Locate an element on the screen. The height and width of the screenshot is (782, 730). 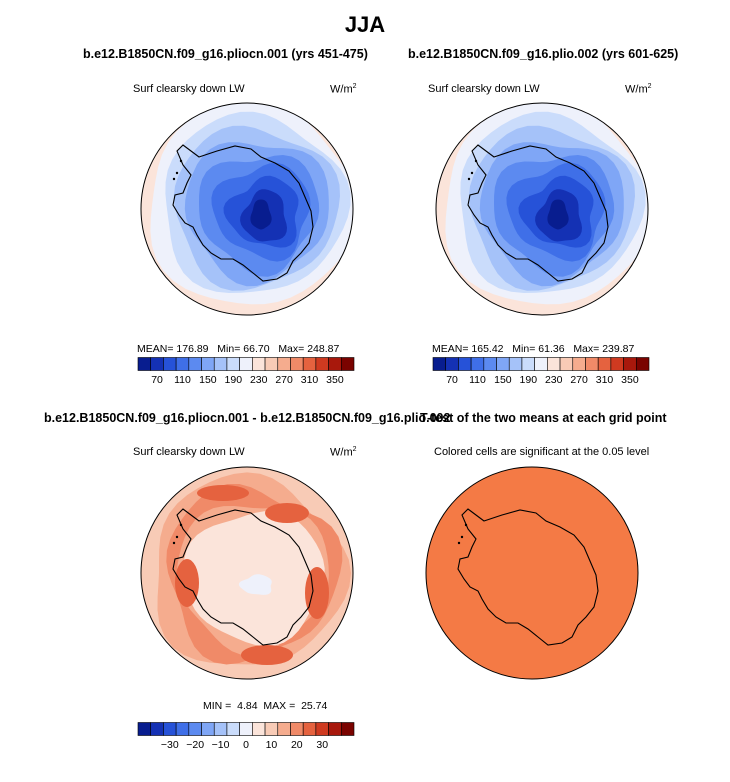
panel-1-subtitle: Surf clearsky down LW is located at coordinates (189, 89).